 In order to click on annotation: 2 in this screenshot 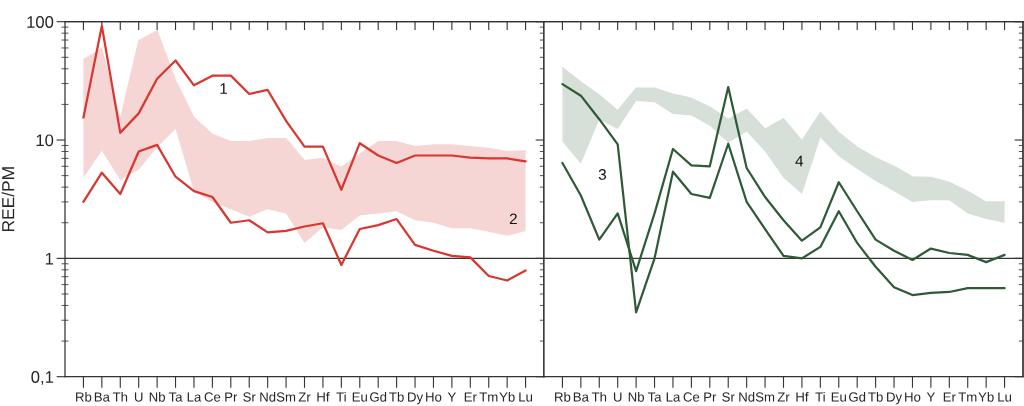, I will do `click(513, 219)`.